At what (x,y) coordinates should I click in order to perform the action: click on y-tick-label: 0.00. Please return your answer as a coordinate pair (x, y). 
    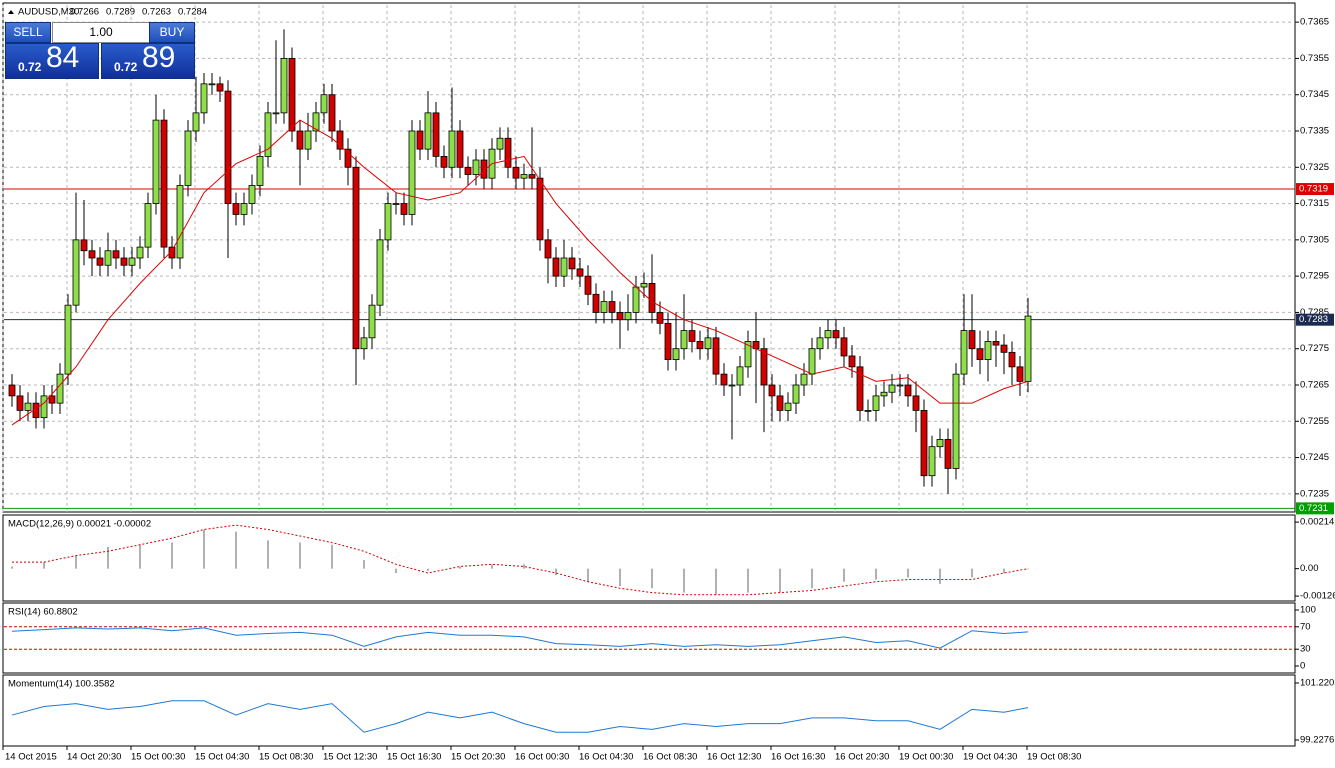
    Looking at the image, I should click on (1309, 568).